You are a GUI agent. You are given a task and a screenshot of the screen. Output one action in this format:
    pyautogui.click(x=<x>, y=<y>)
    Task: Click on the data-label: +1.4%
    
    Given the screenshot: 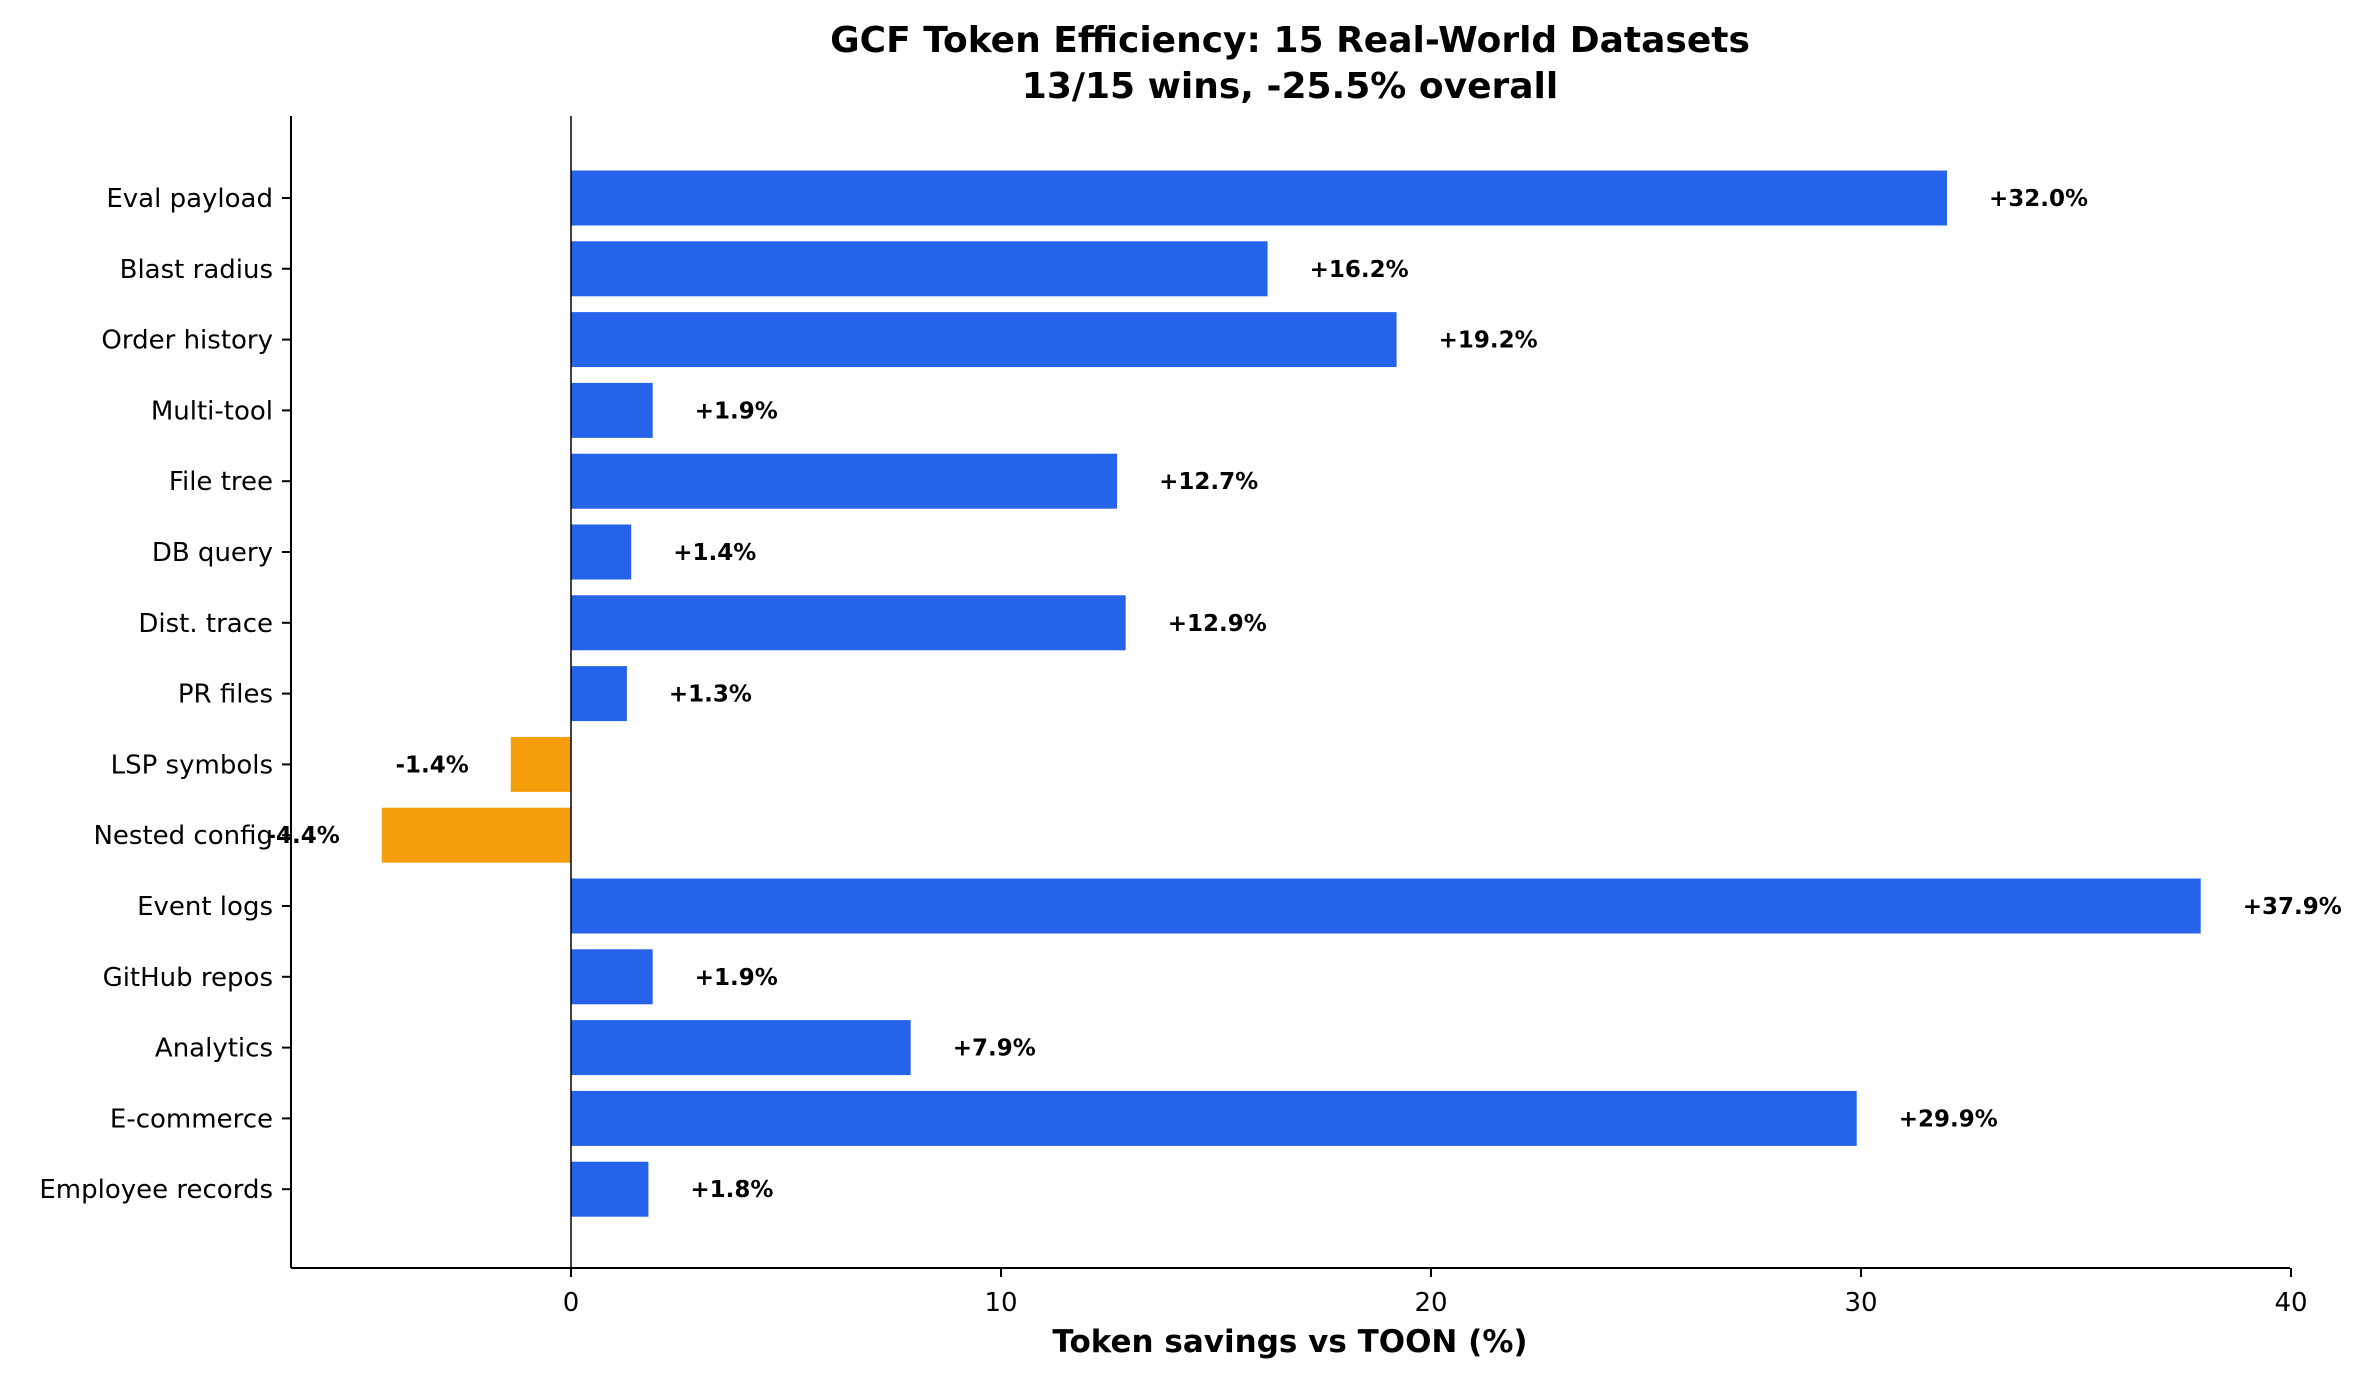 What is the action you would take?
    pyautogui.click(x=714, y=553)
    